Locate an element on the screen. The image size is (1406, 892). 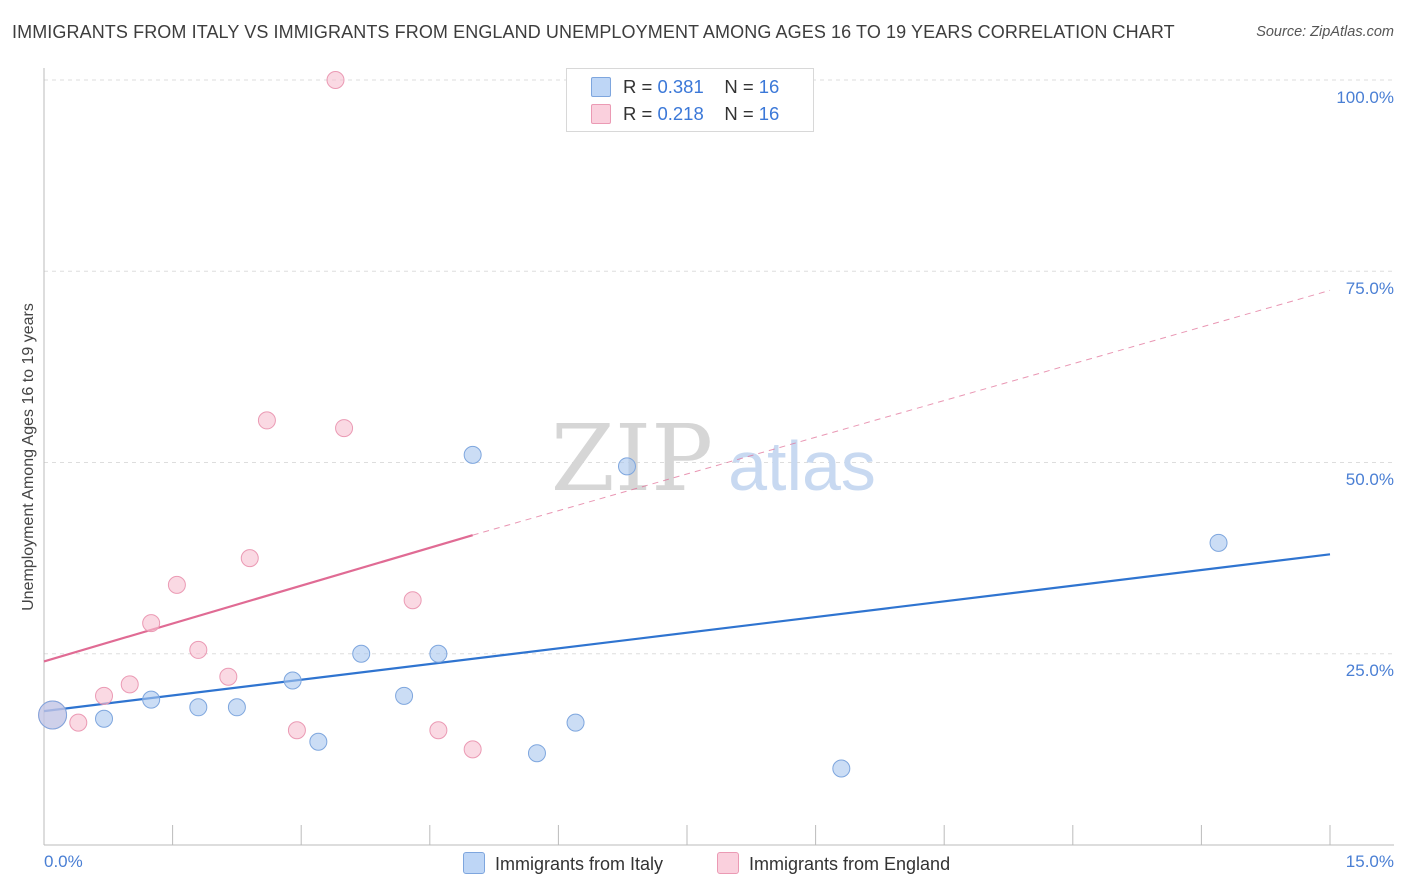
chart-source: Source: ZipAtlas.com is located at coordinates (1325, 32).